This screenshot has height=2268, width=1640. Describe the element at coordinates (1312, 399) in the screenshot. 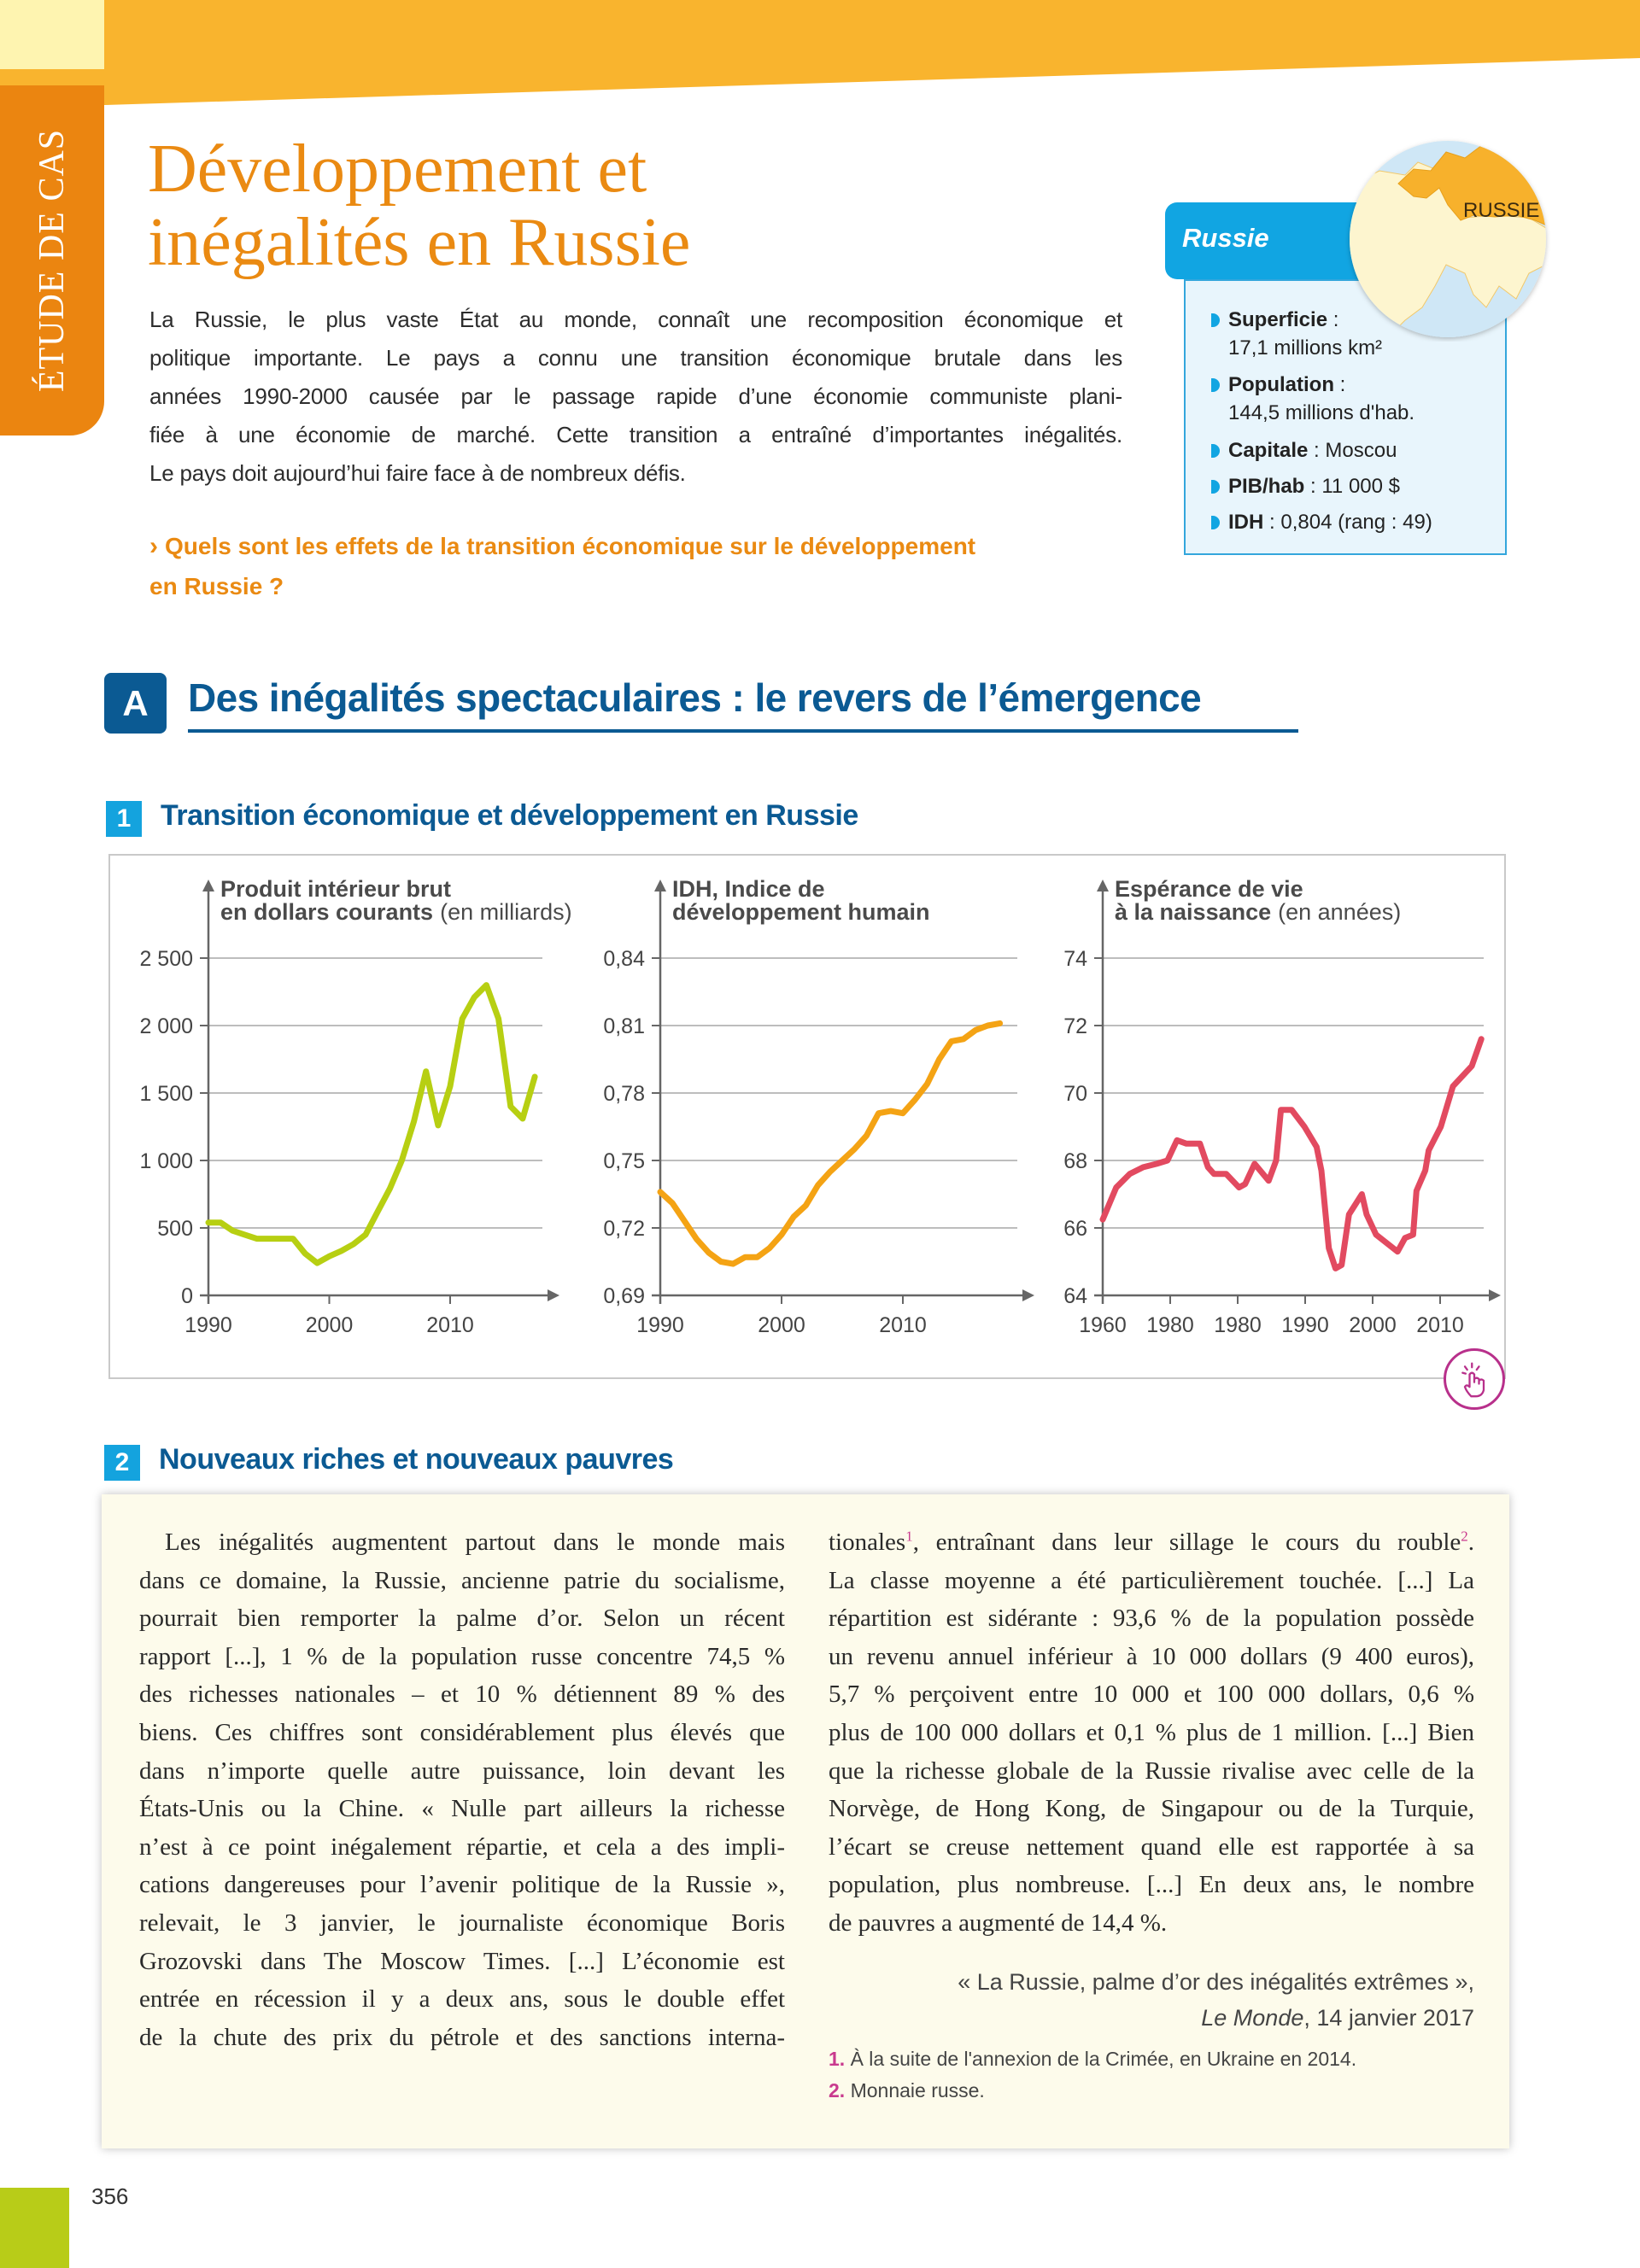

I see `info-item-population: Population :144,5 millions d'hab.` at that location.